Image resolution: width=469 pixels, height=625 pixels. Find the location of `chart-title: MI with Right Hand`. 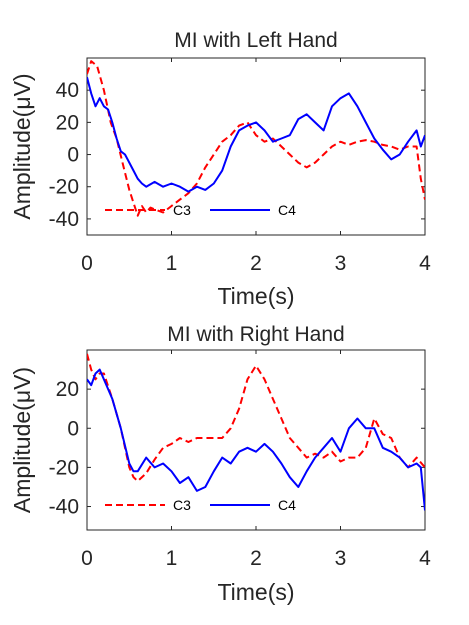

chart-title: MI with Right Hand is located at coordinates (255, 334).